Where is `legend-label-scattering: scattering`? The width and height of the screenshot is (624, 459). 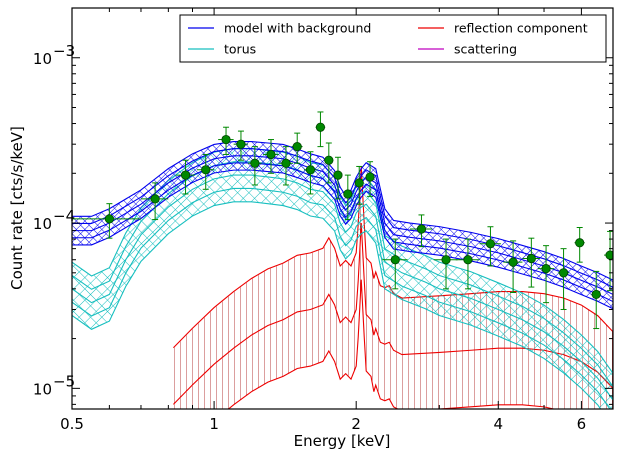 legend-label-scattering: scattering is located at coordinates (485, 49).